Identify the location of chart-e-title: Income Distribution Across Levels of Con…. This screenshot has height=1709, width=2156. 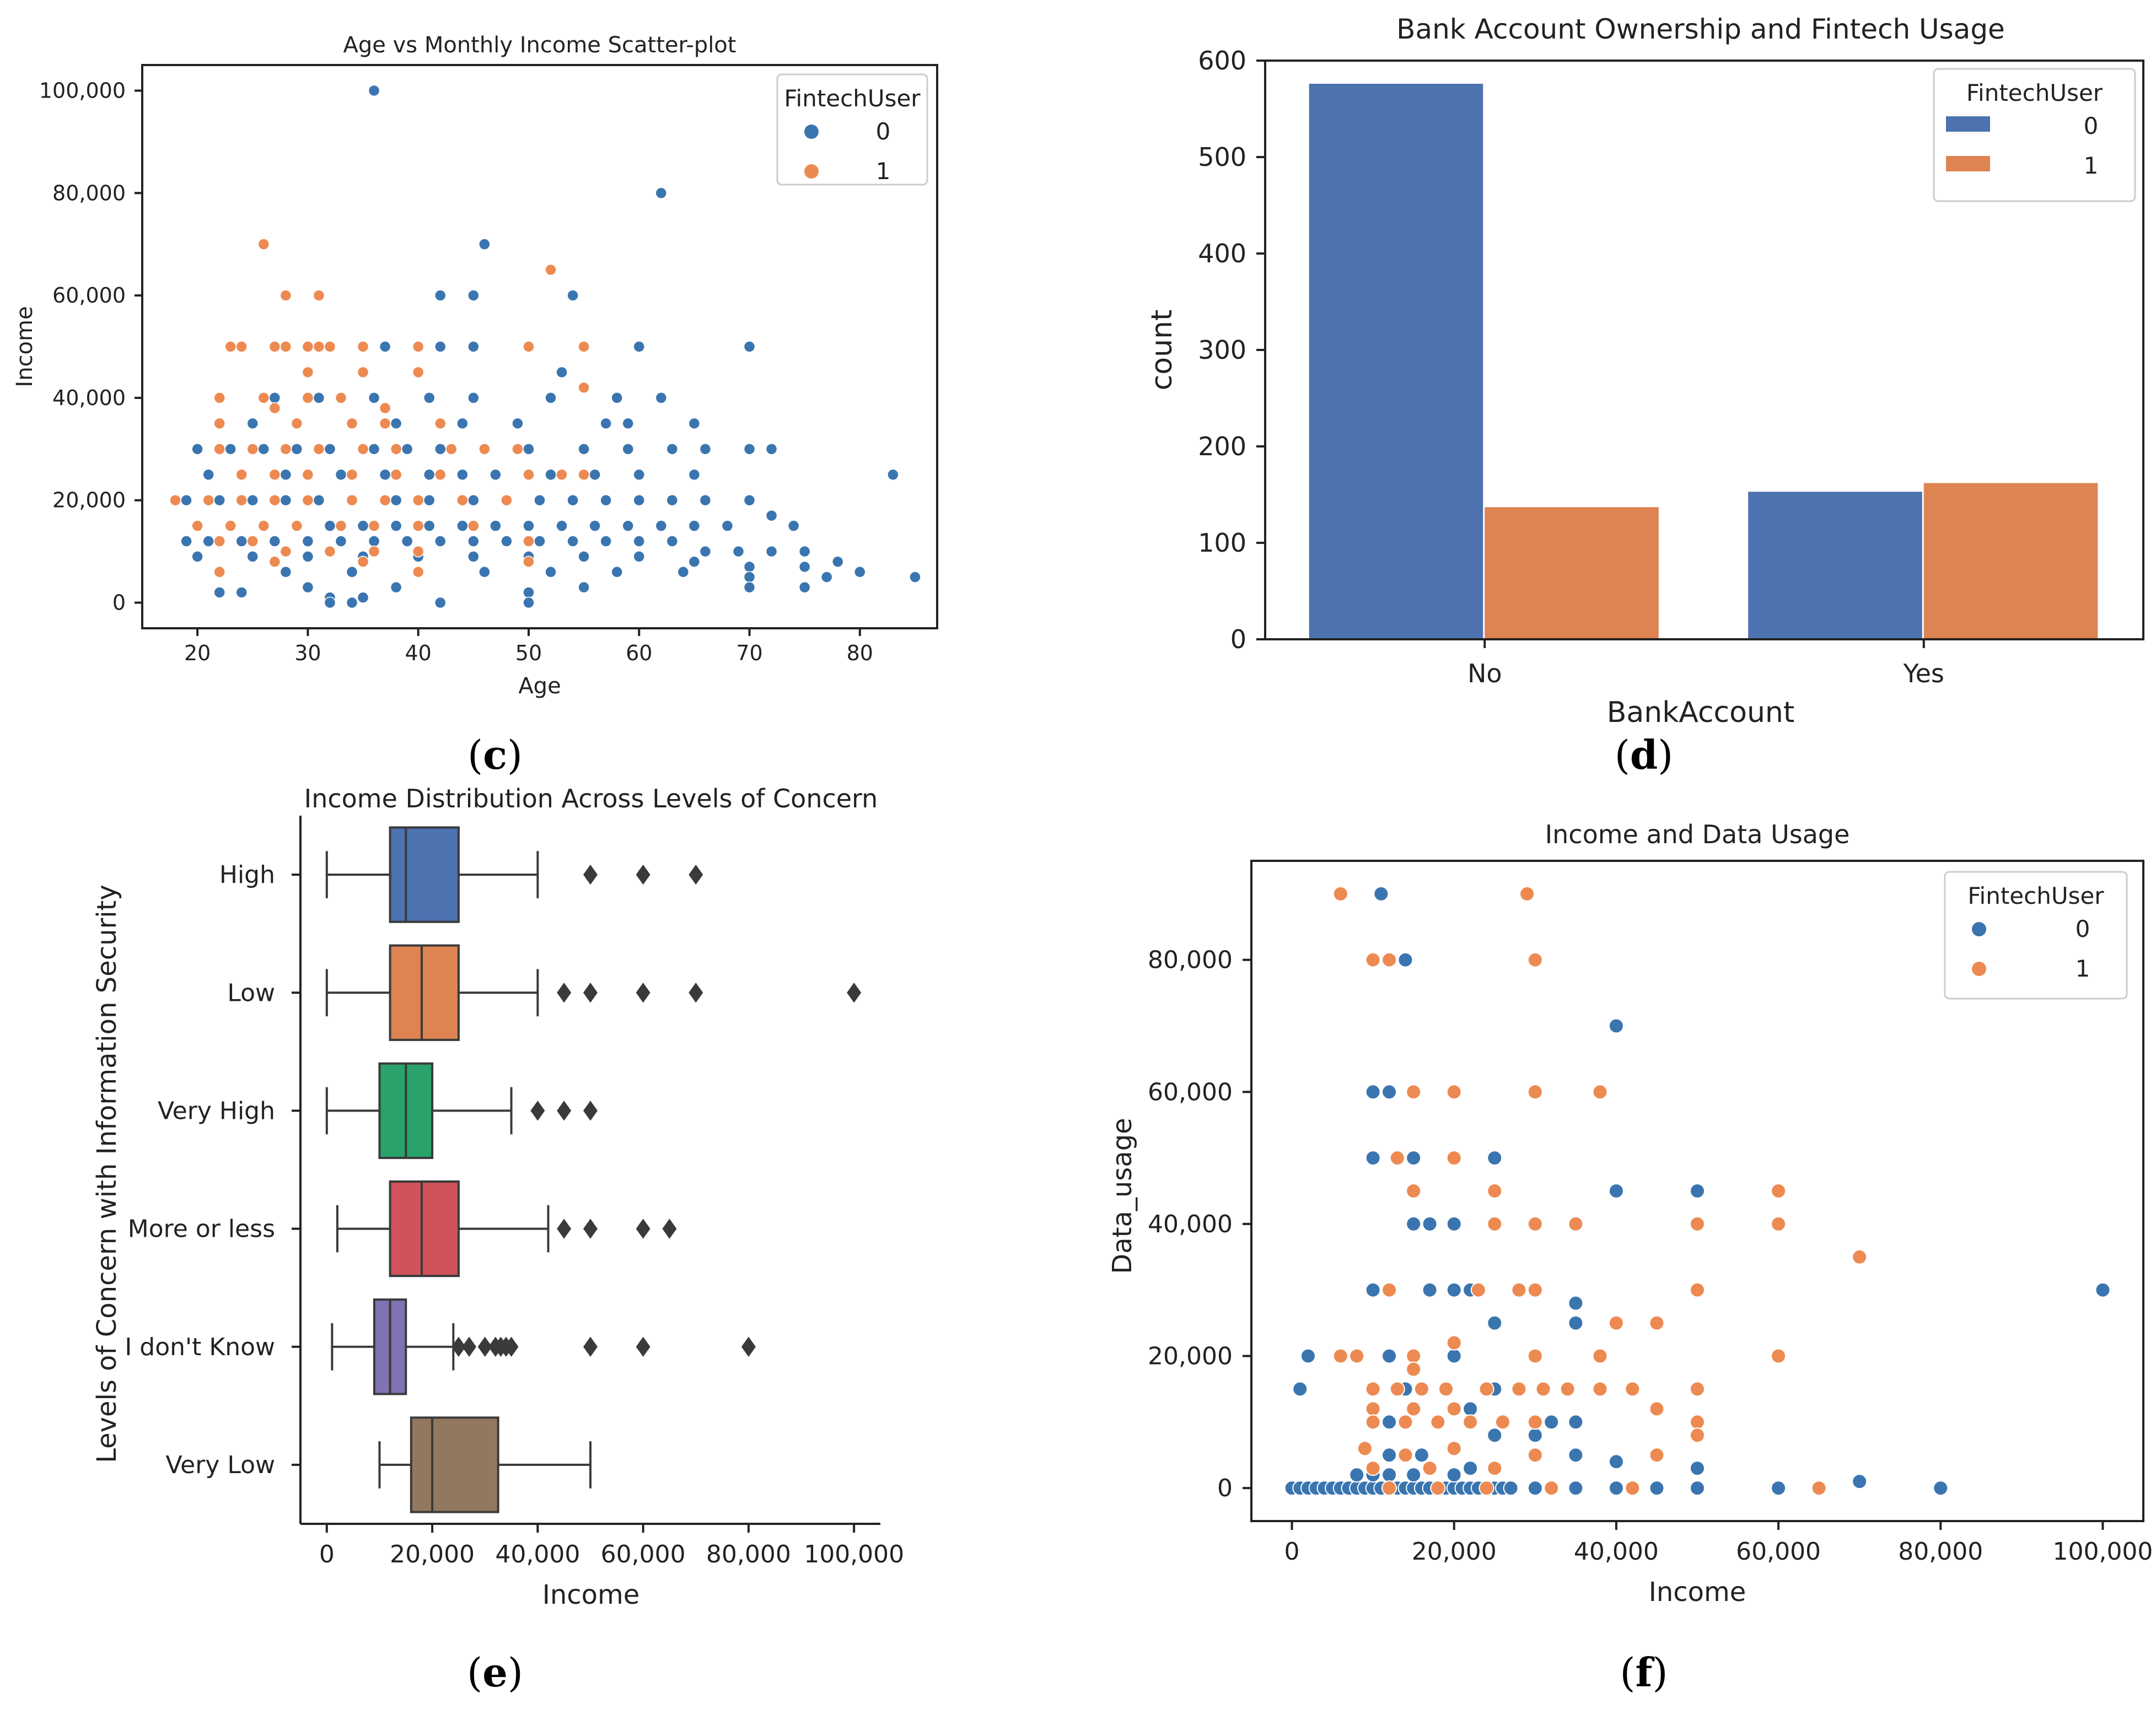
(591, 798).